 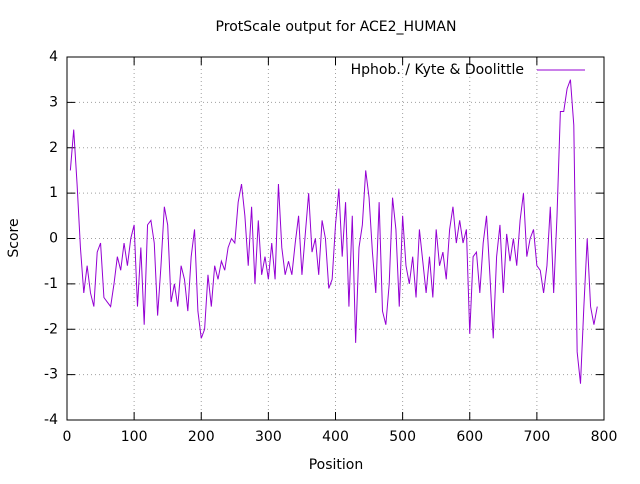 What do you see at coordinates (537, 437) in the screenshot?
I see `x-tick-label: 700` at bounding box center [537, 437].